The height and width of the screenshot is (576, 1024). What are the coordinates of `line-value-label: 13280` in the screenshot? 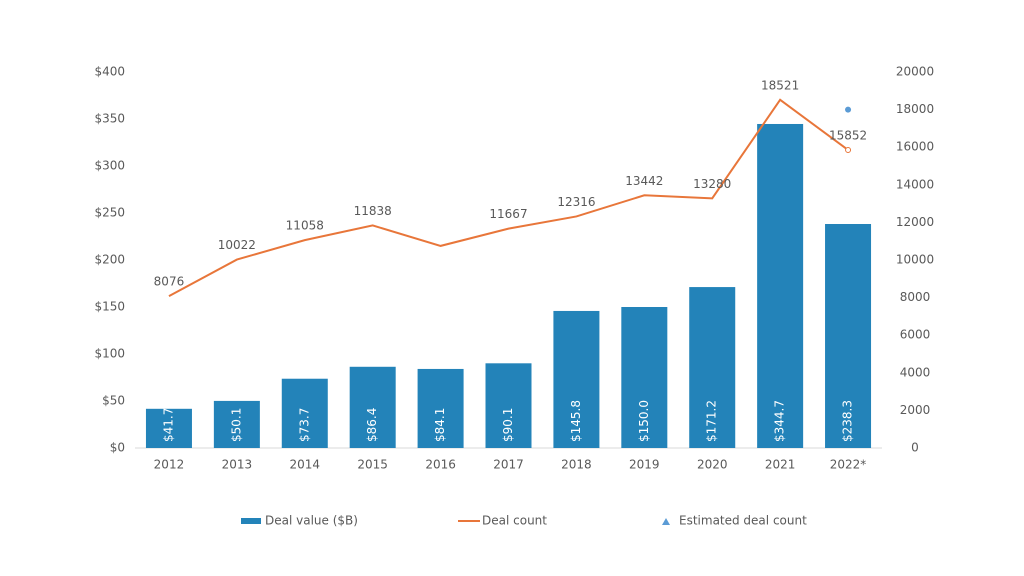 It's located at (712, 184).